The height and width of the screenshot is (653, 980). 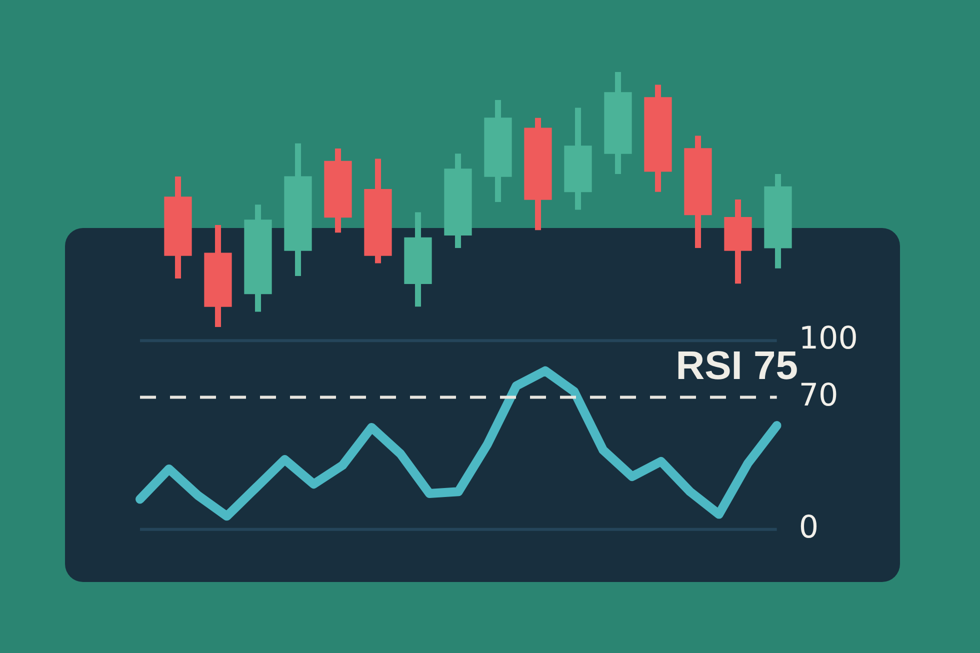 I want to click on y-tick-label: 70, so click(x=818, y=395).